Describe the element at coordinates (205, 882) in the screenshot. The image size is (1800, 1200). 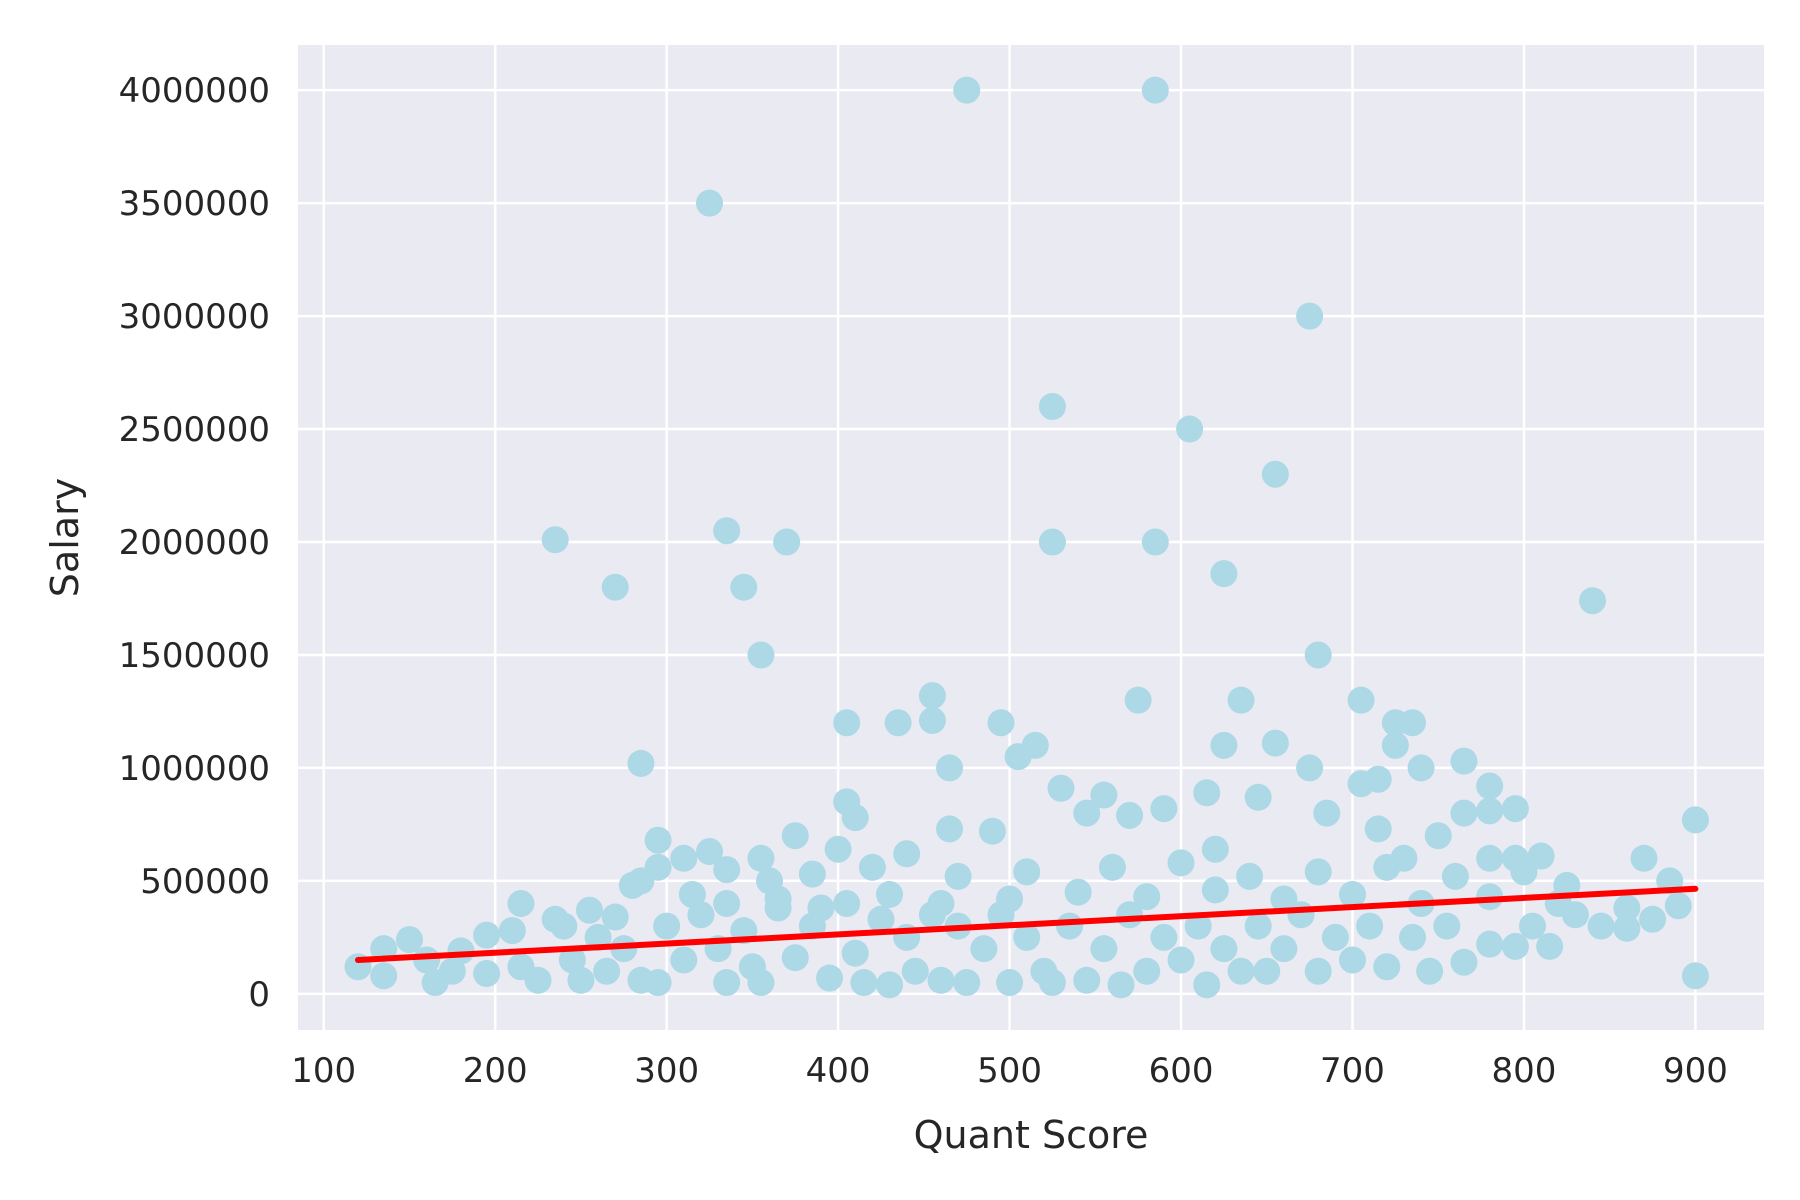
I see `y-tick-label: 500000` at that location.